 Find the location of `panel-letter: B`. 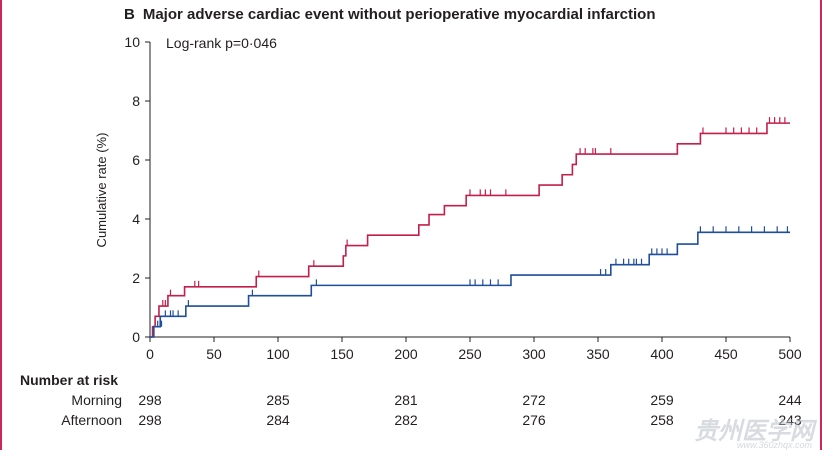

panel-letter: B is located at coordinates (129, 14).